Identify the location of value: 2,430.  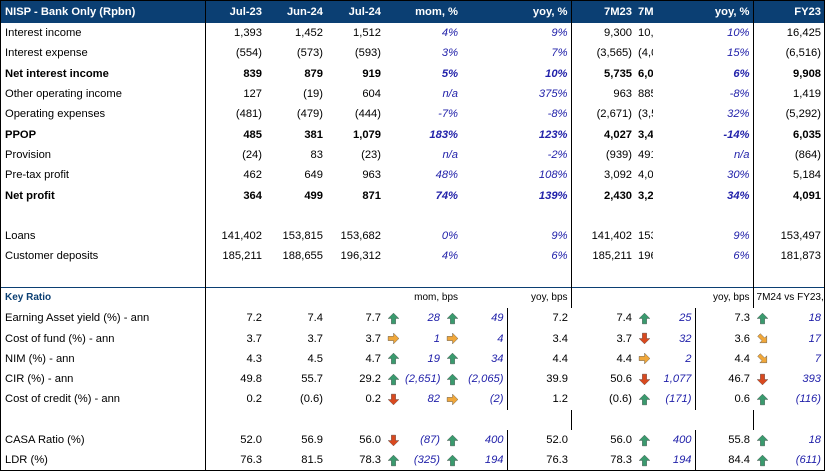
(603, 195).